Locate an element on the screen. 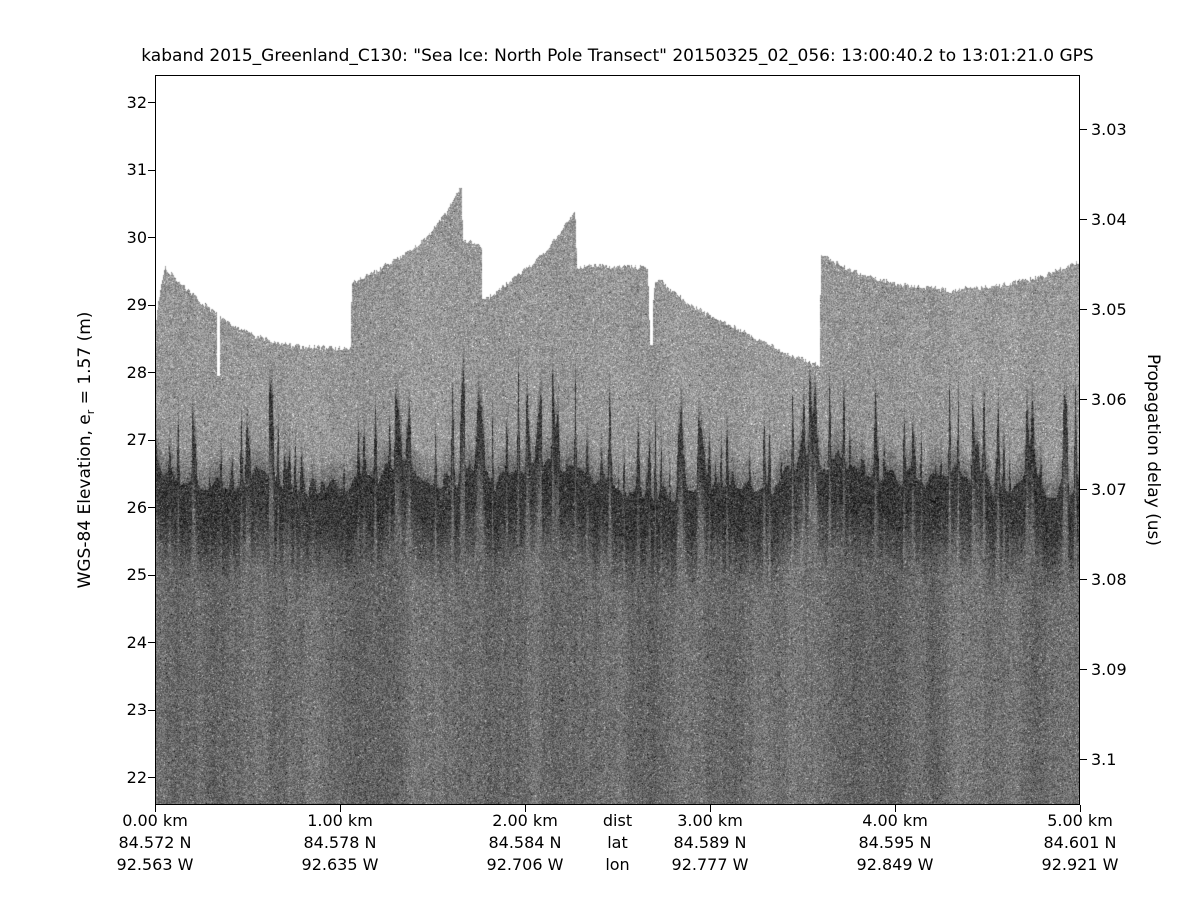  x-axis-label: 1.00 km is located at coordinates (340, 820).